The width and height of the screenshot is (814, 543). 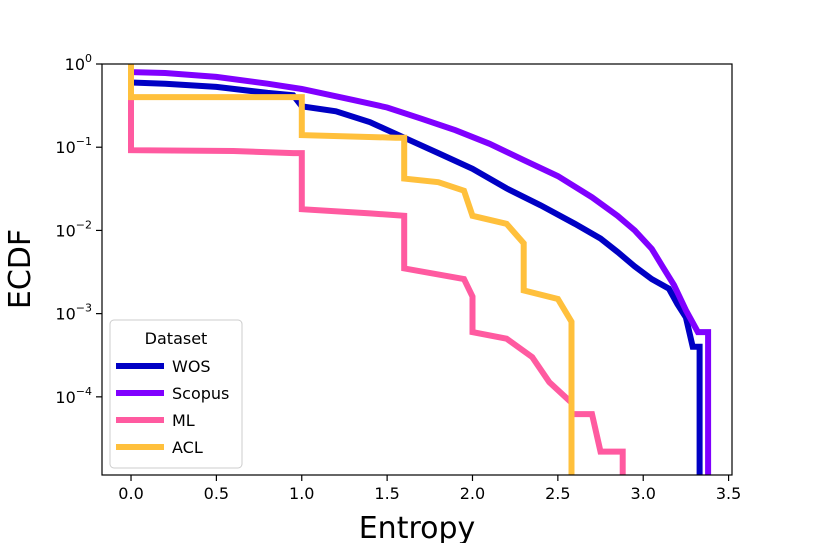 What do you see at coordinates (728, 493) in the screenshot?
I see `x-tick-label: 3.5` at bounding box center [728, 493].